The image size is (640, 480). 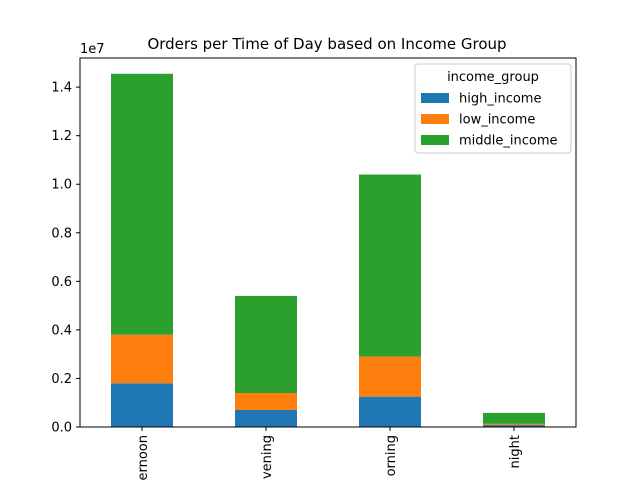 What do you see at coordinates (435, 98) in the screenshot?
I see `legend-swatch-high_income` at bounding box center [435, 98].